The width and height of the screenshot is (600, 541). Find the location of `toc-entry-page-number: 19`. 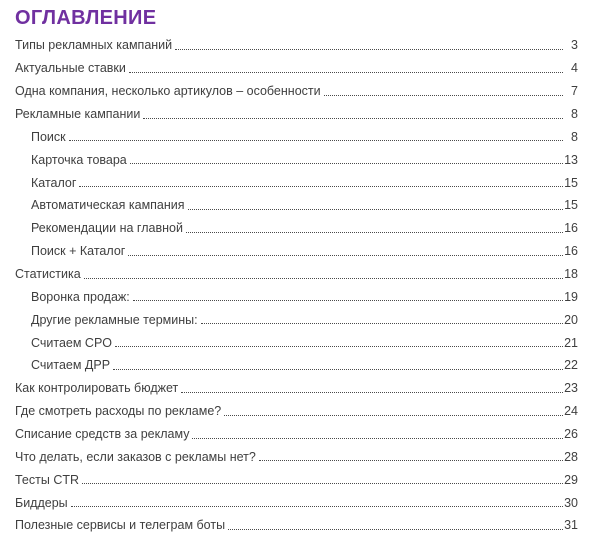

toc-entry-page-number: 19 is located at coordinates (571, 296).